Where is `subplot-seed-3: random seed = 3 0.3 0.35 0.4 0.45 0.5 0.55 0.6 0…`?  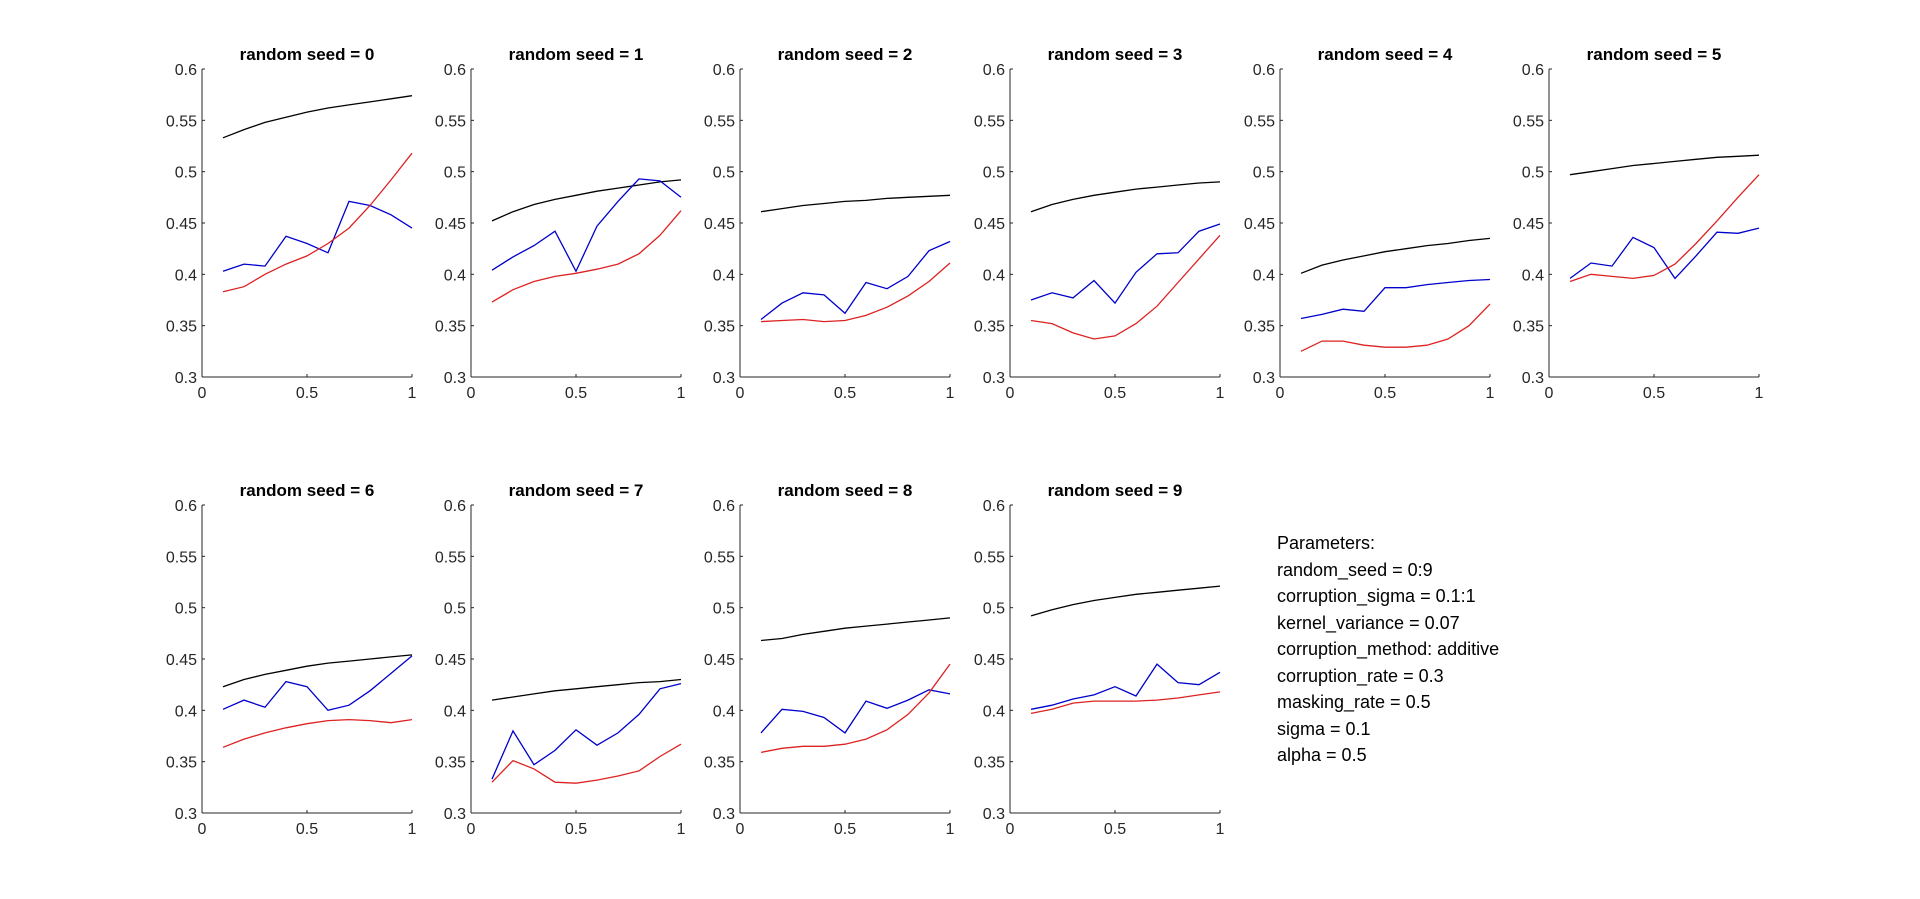
subplot-seed-3: random seed = 3 0.3 0.35 0.4 0.45 0.5 0.55 0.6 0… is located at coordinates (1099, 223).